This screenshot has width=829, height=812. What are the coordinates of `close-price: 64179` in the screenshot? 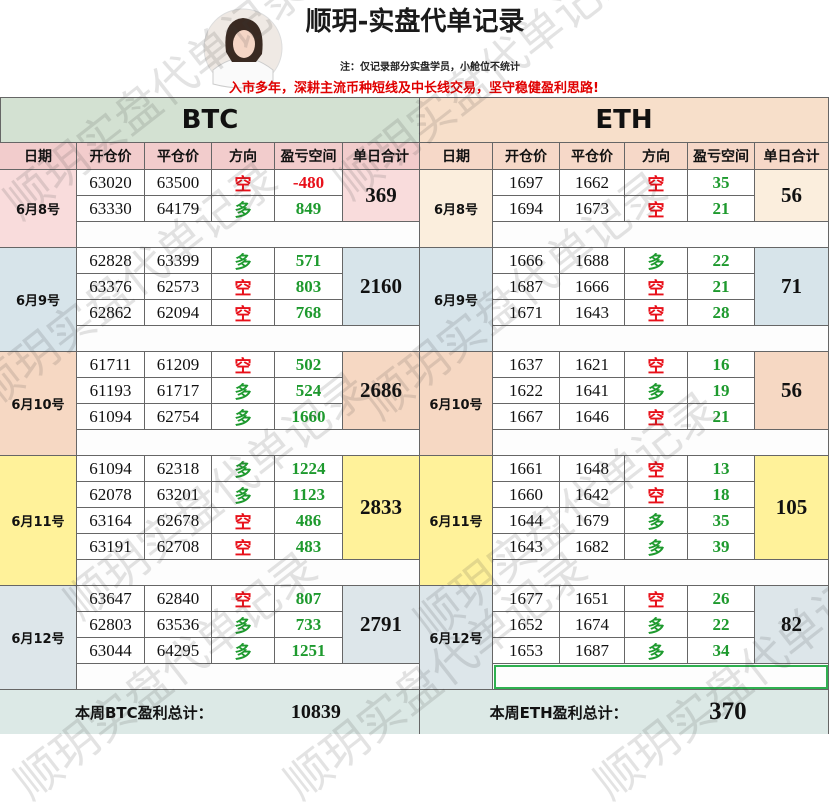 It's located at (178, 209).